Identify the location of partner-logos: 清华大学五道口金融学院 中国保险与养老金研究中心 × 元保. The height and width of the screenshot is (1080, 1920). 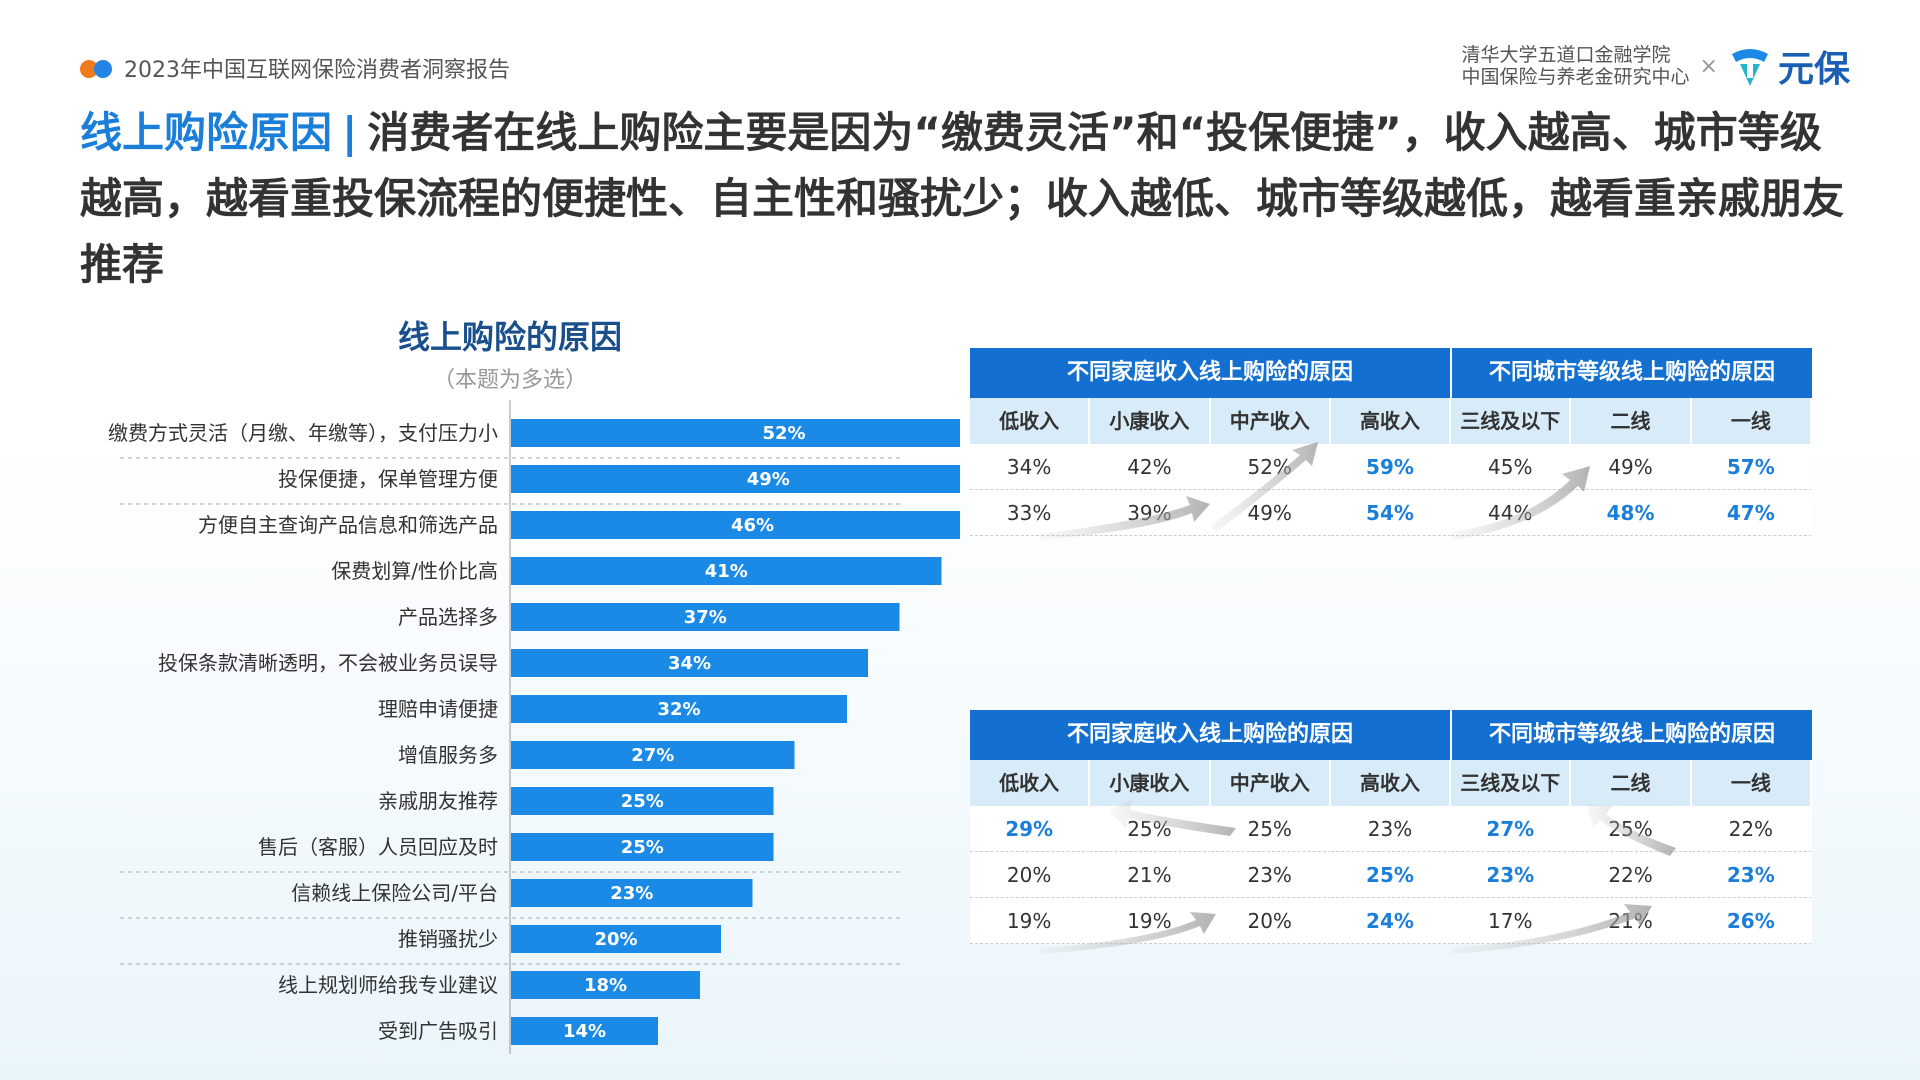
(1656, 66).